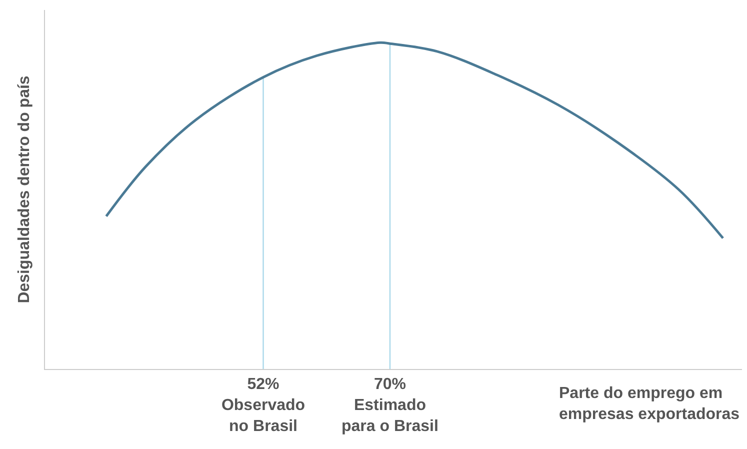 This screenshot has width=747, height=449. What do you see at coordinates (24, 190) in the screenshot?
I see `y-axis-title: Desigualdades dentro do país` at bounding box center [24, 190].